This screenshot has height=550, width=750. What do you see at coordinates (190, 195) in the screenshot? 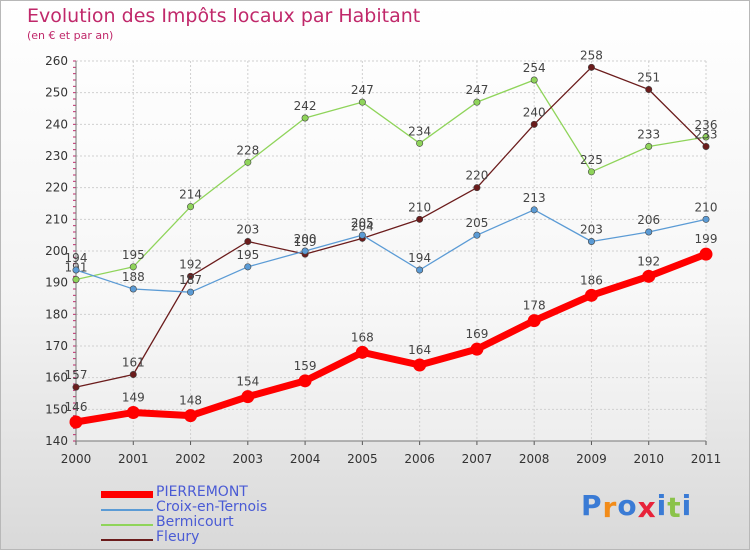
I see `data-label: 214` at bounding box center [190, 195].